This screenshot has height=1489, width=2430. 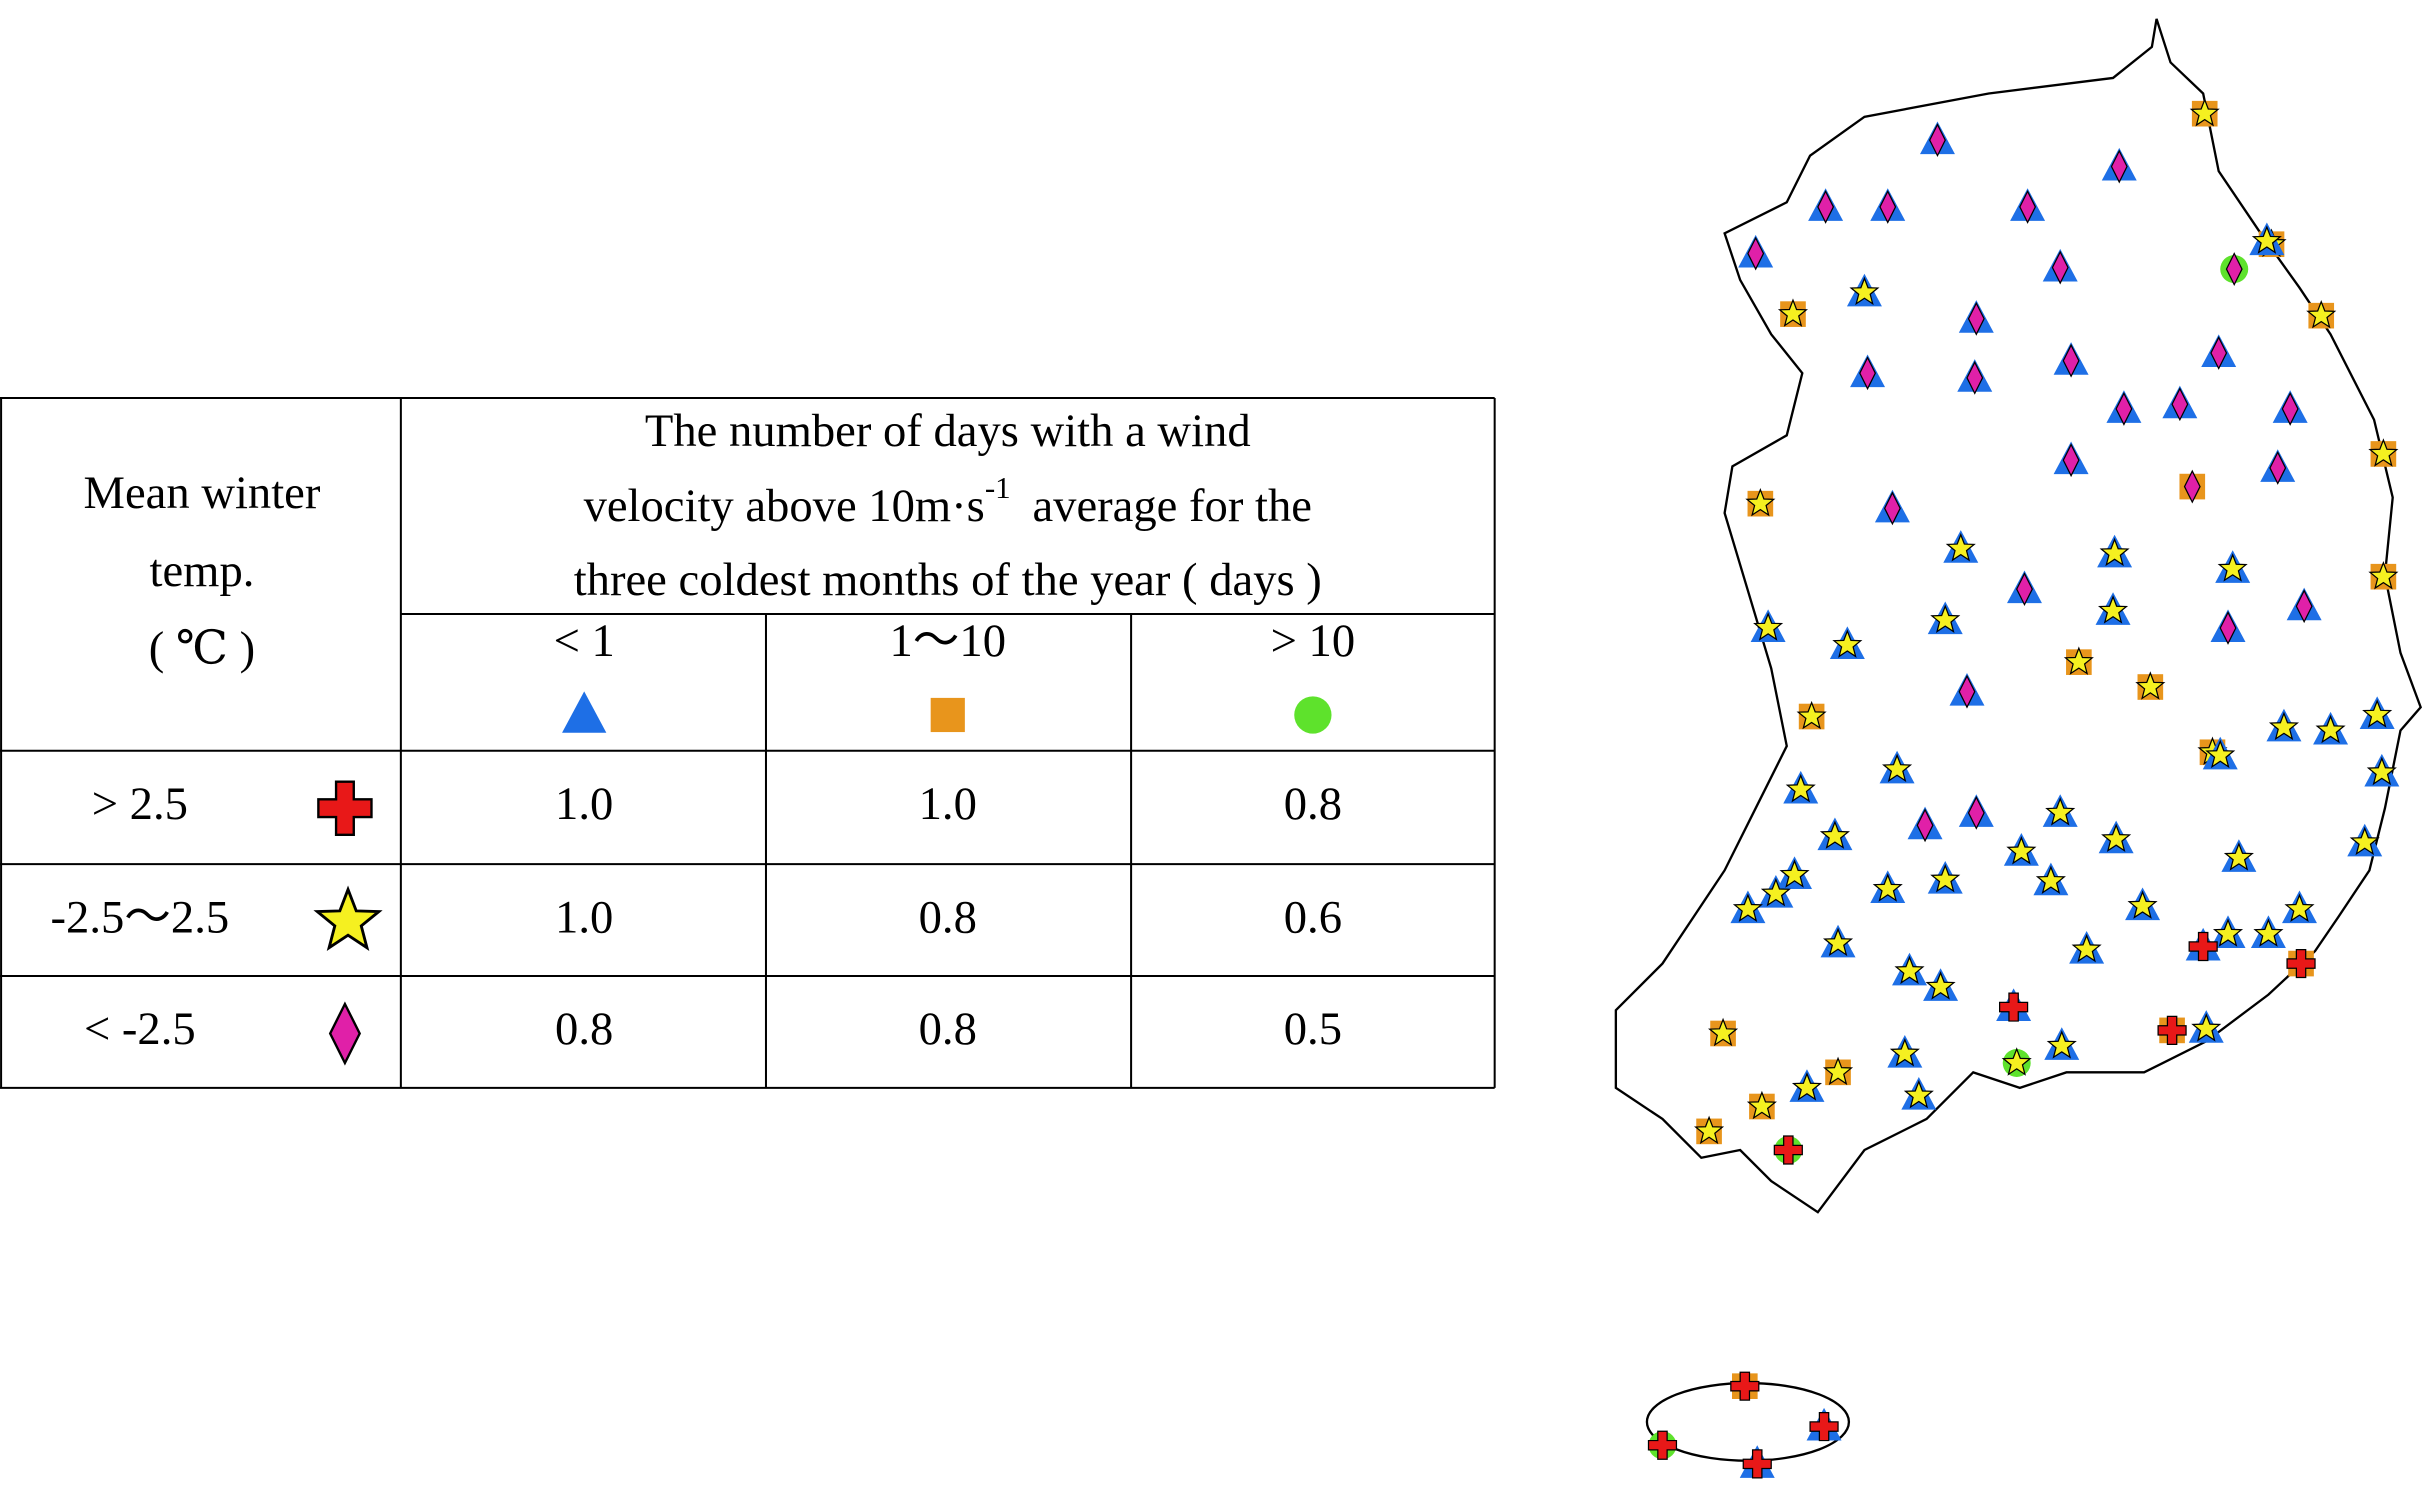 What do you see at coordinates (202, 493) in the screenshot?
I see `corner-text: Mean winter` at bounding box center [202, 493].